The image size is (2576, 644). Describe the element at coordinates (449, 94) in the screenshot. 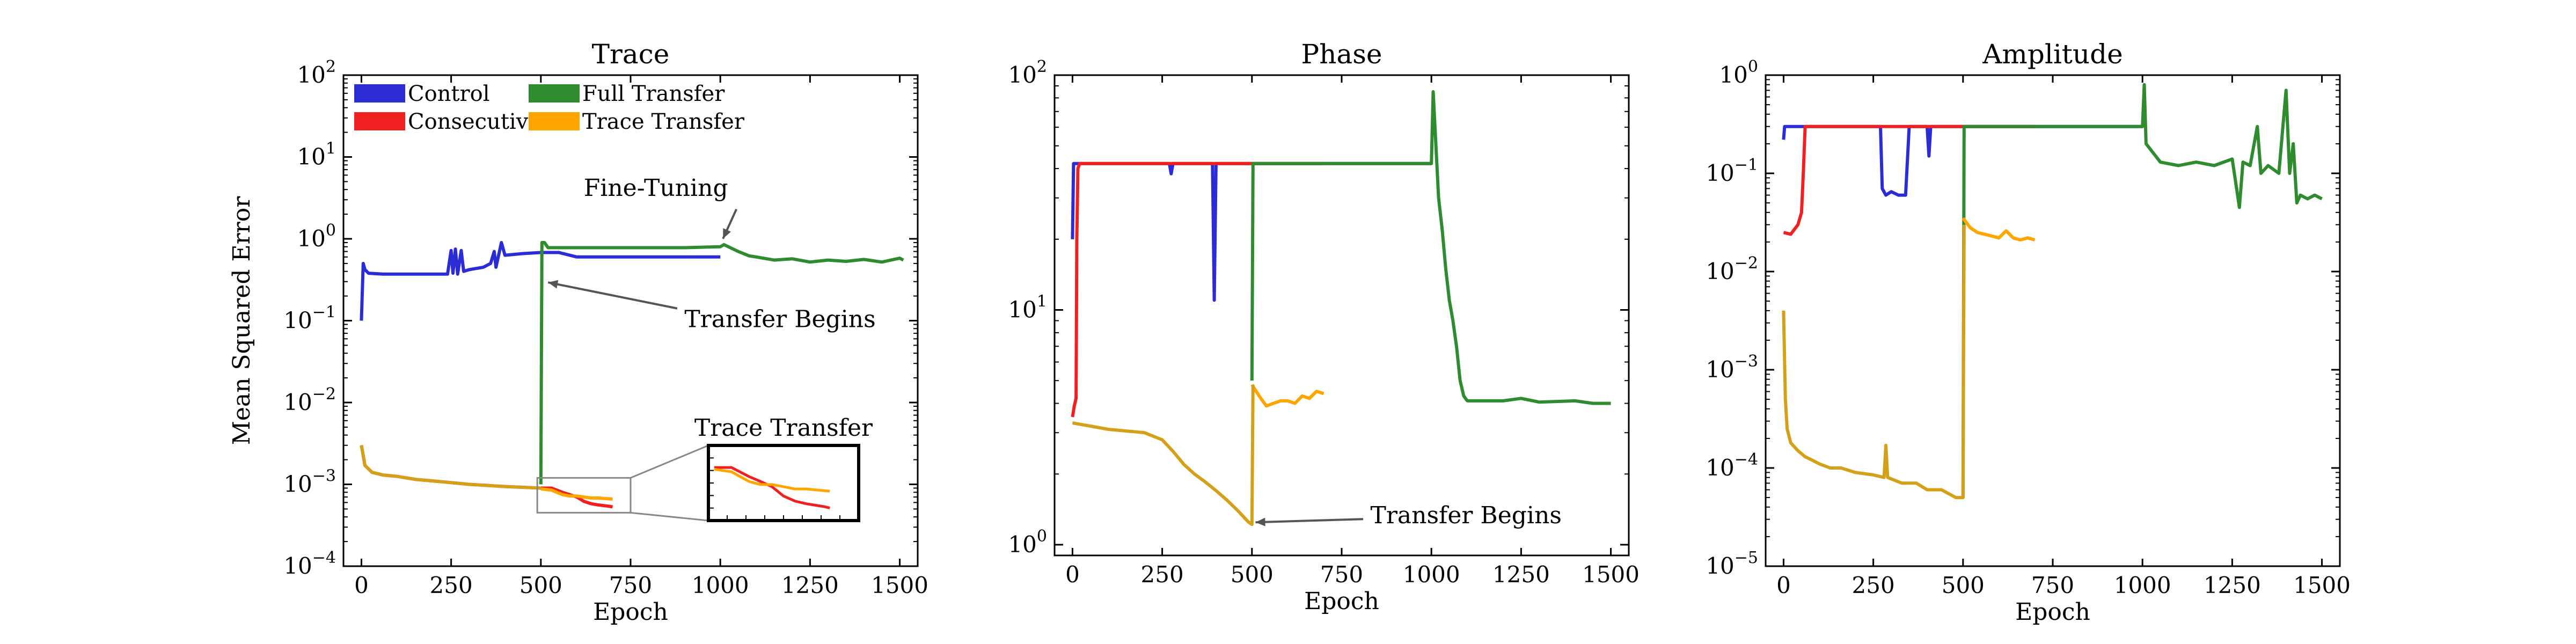

I see `legend-label: Control` at that location.